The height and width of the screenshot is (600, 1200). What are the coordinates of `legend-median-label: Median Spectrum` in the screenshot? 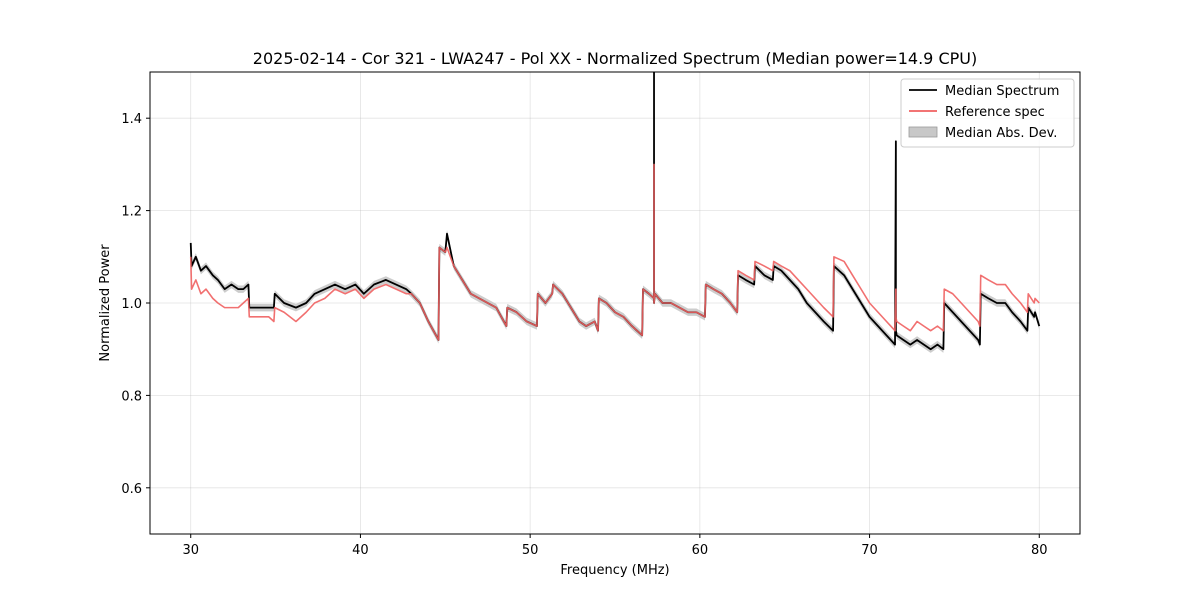 It's located at (1002, 91).